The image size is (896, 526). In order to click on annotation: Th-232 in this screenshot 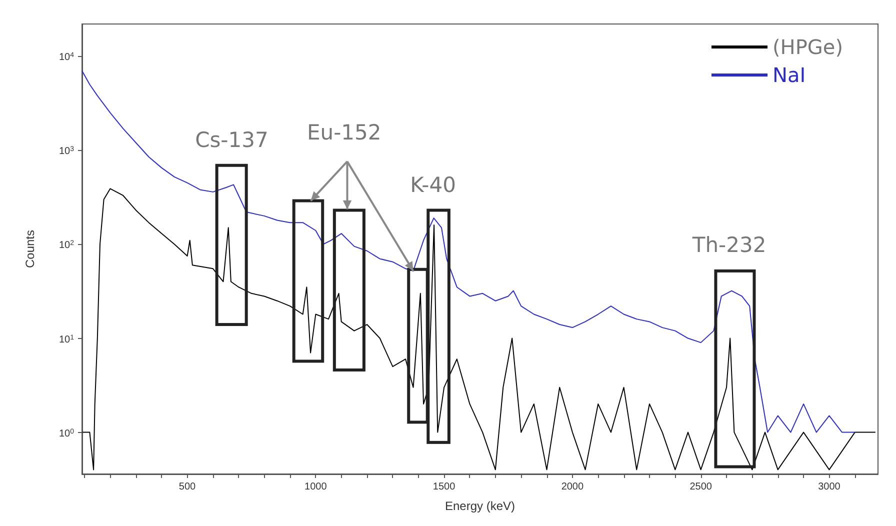, I will do `click(728, 245)`.